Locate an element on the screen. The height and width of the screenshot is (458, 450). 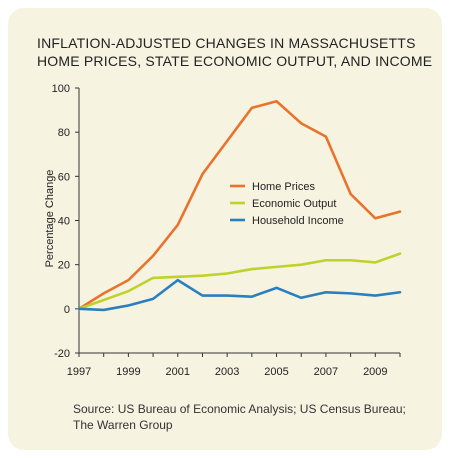
x-tick-label: 2005 is located at coordinates (276, 372).